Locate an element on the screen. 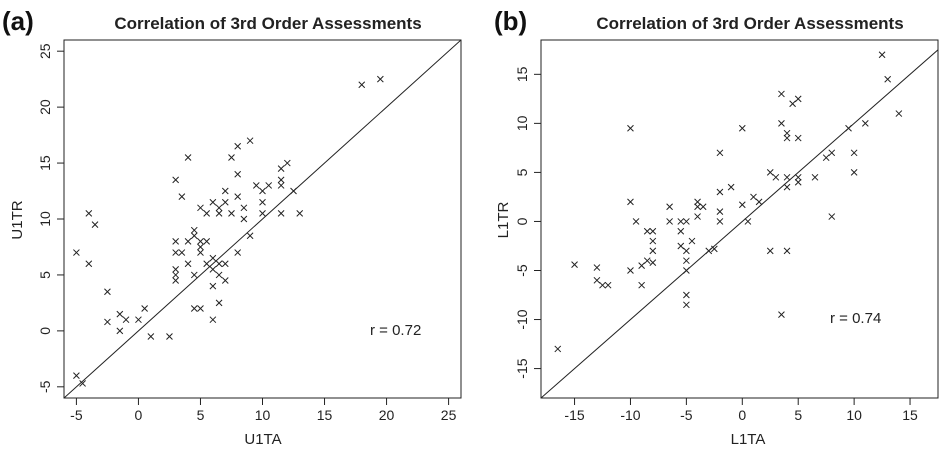 The image size is (941, 453). panel-b-correlation-annotation: r = 0.74 is located at coordinates (855, 318).